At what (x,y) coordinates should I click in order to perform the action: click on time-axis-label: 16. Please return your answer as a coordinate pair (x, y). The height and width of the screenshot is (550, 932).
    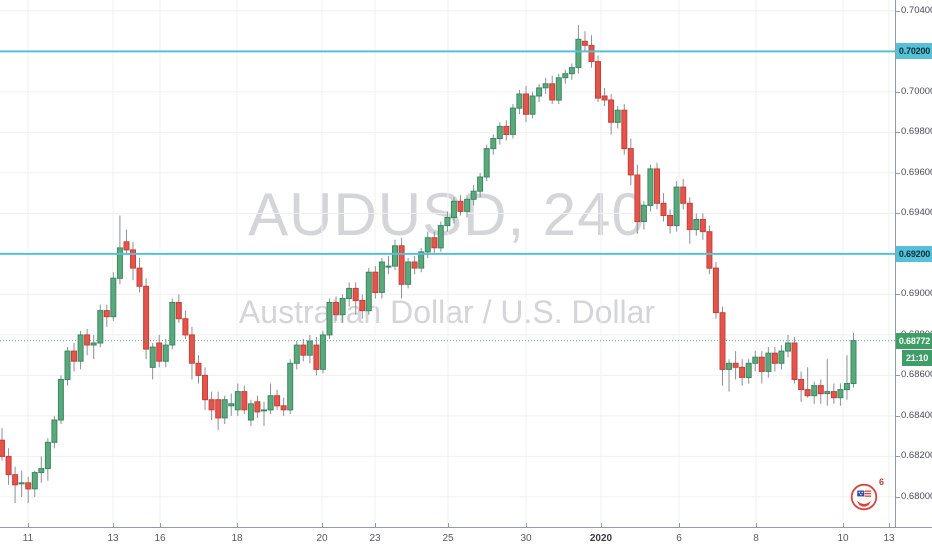
    Looking at the image, I should click on (160, 538).